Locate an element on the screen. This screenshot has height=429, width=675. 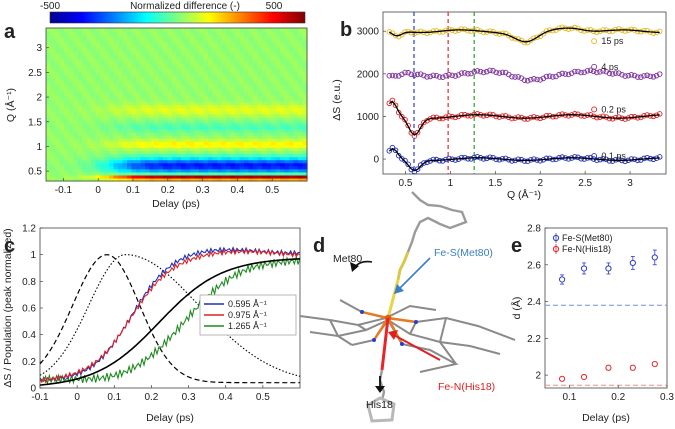
b-fit-line is located at coordinates (524, 35).